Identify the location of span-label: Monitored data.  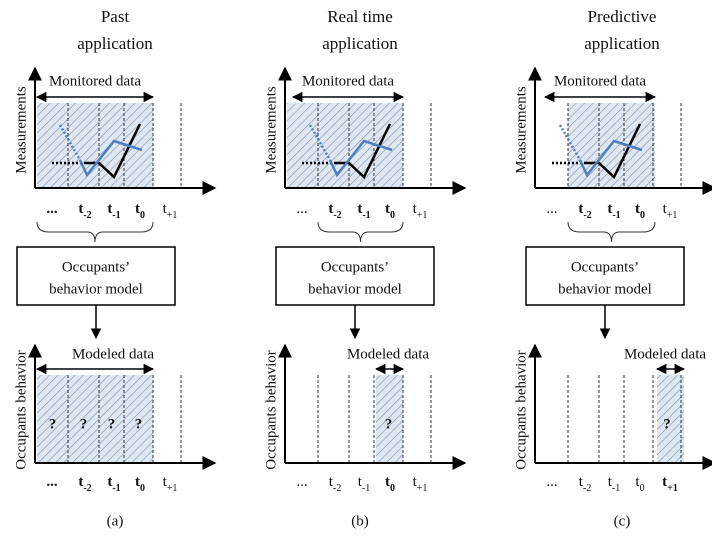
(95, 81).